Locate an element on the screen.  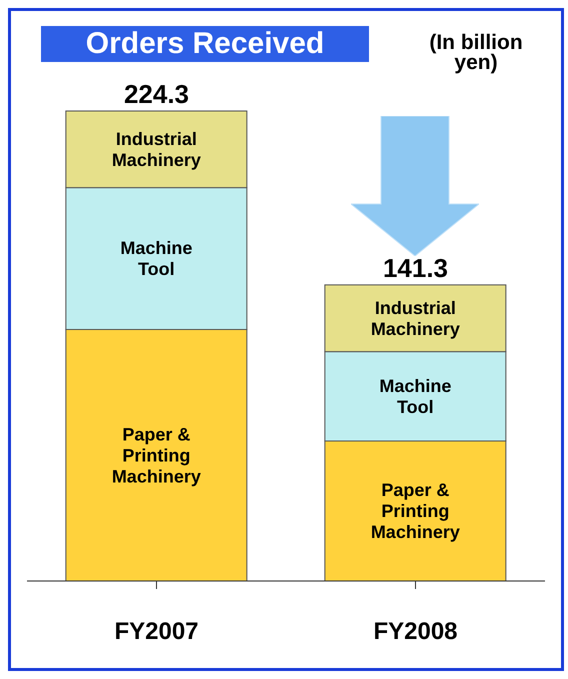
chart-title: Orders Received is located at coordinates (205, 44).